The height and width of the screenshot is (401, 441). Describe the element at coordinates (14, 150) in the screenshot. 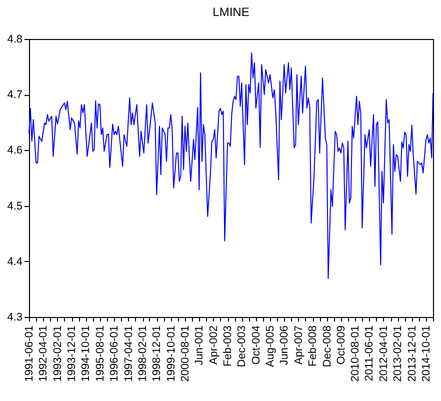

I see `y-tick-label: 4.6` at that location.